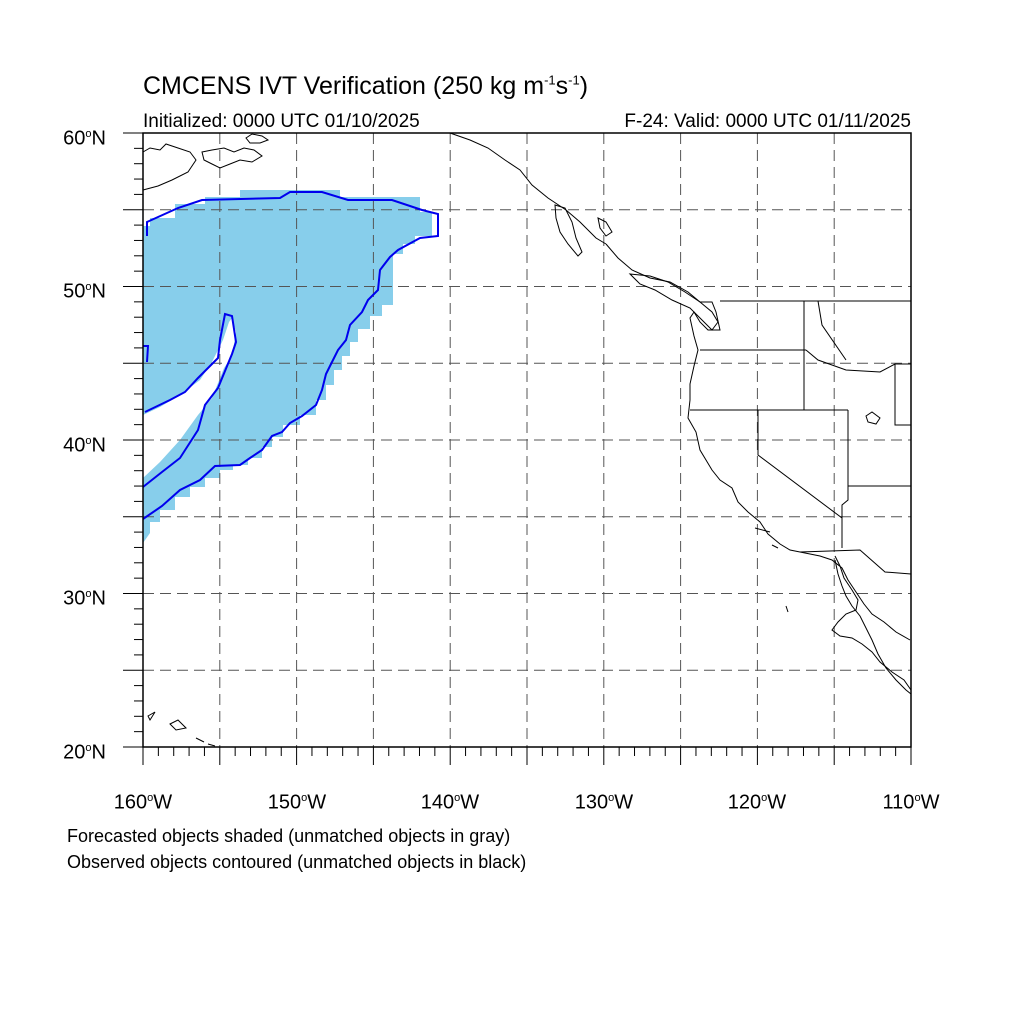 The image size is (1024, 1024). What do you see at coordinates (84, 138) in the screenshot?
I see `lat-label-60: 60oN` at bounding box center [84, 138].